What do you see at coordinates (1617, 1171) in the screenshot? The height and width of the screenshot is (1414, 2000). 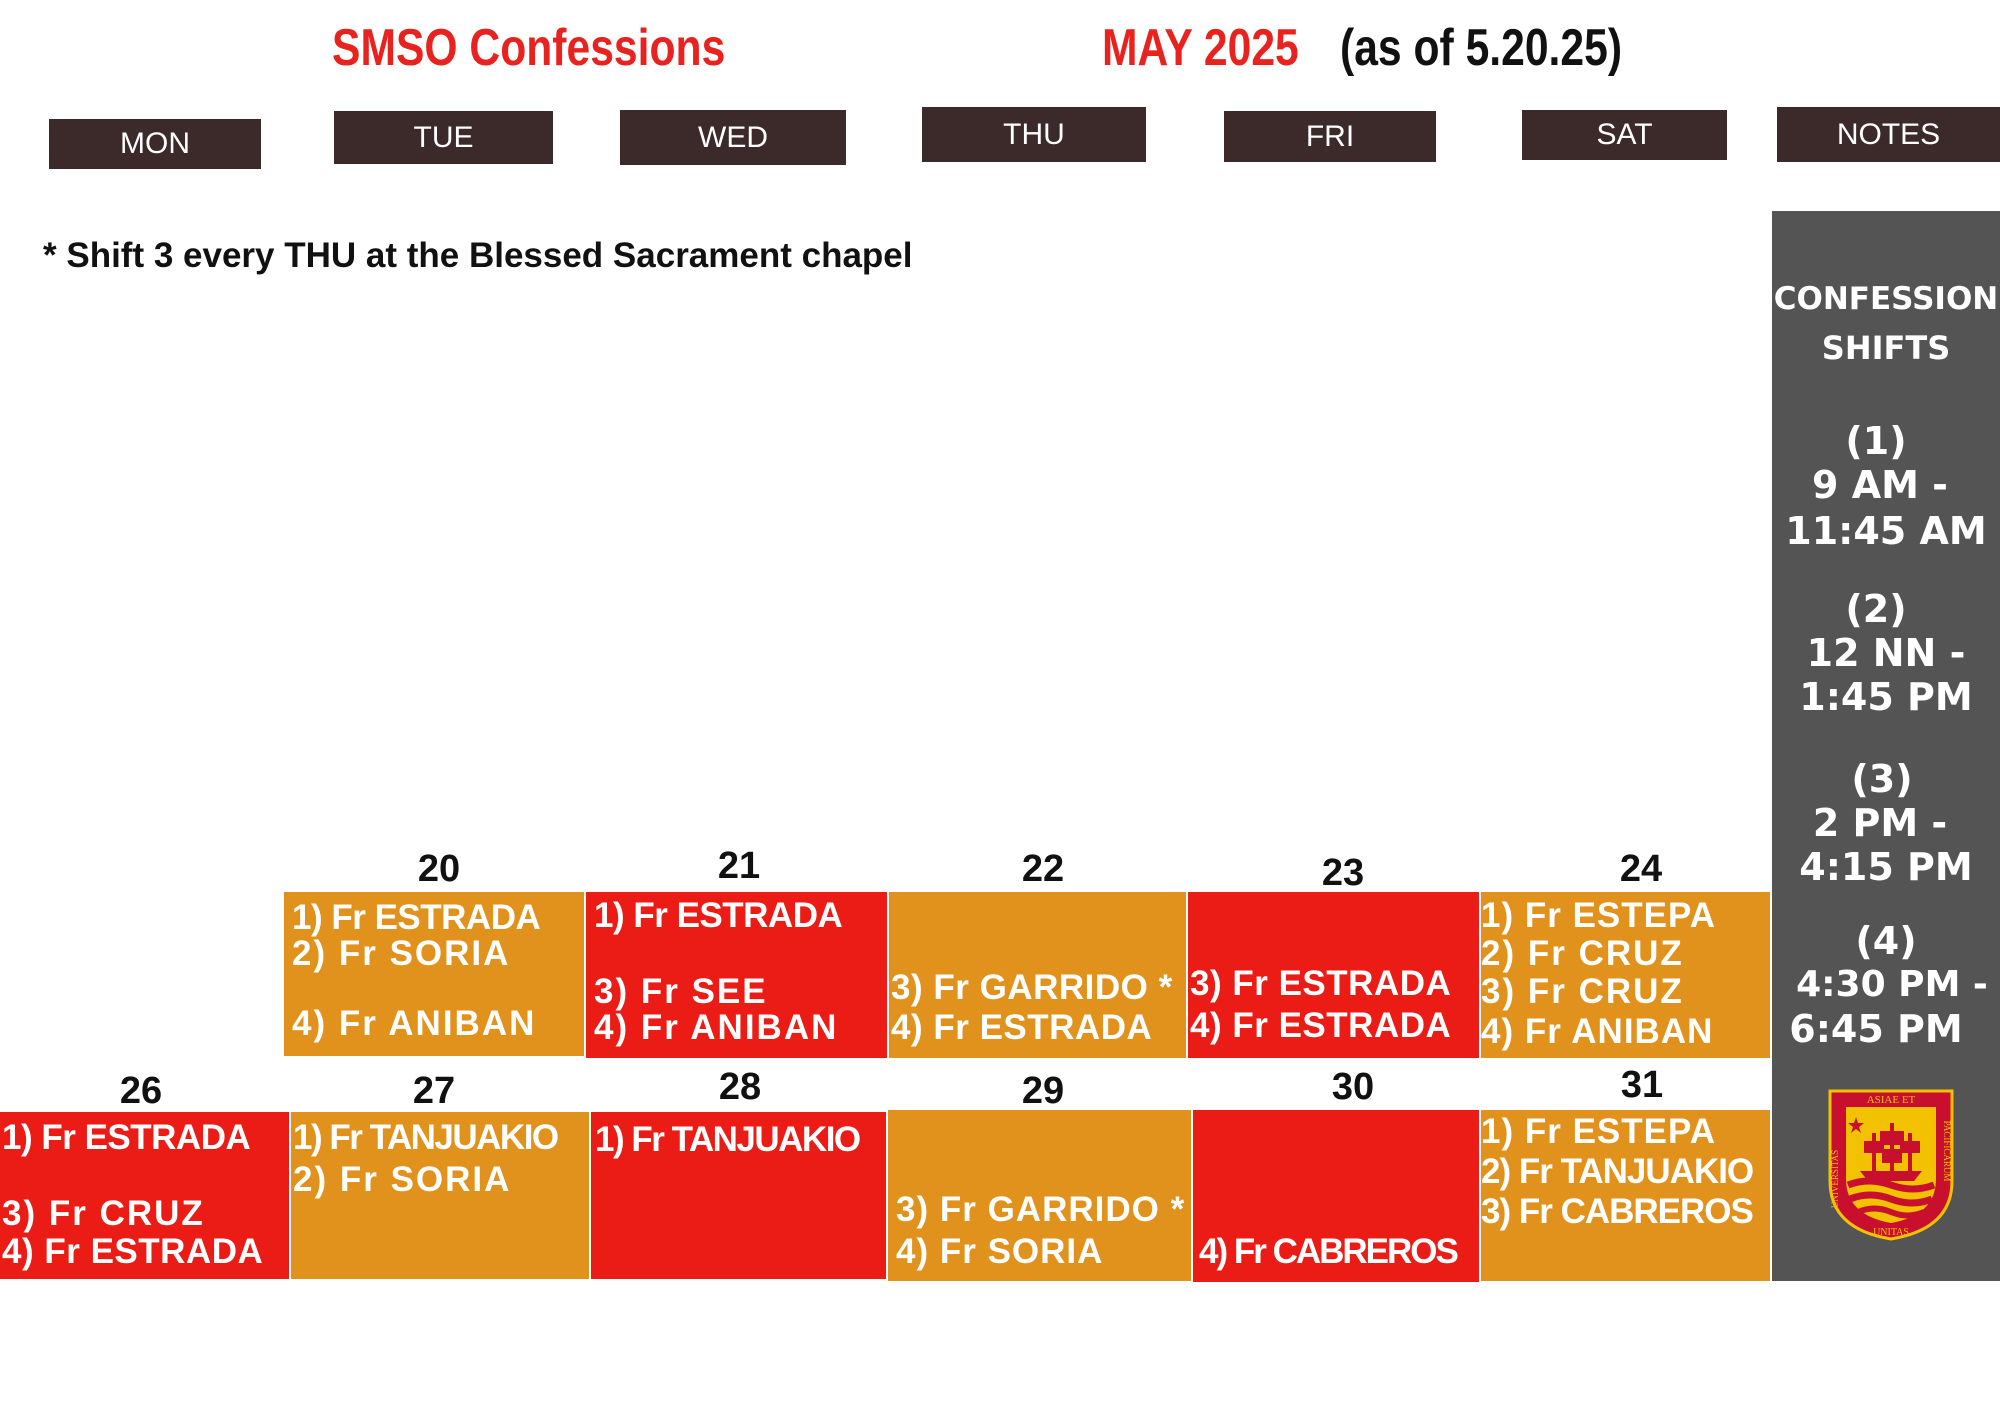 I see `shift-entry: 2) Fr TANJUAKIO` at bounding box center [1617, 1171].